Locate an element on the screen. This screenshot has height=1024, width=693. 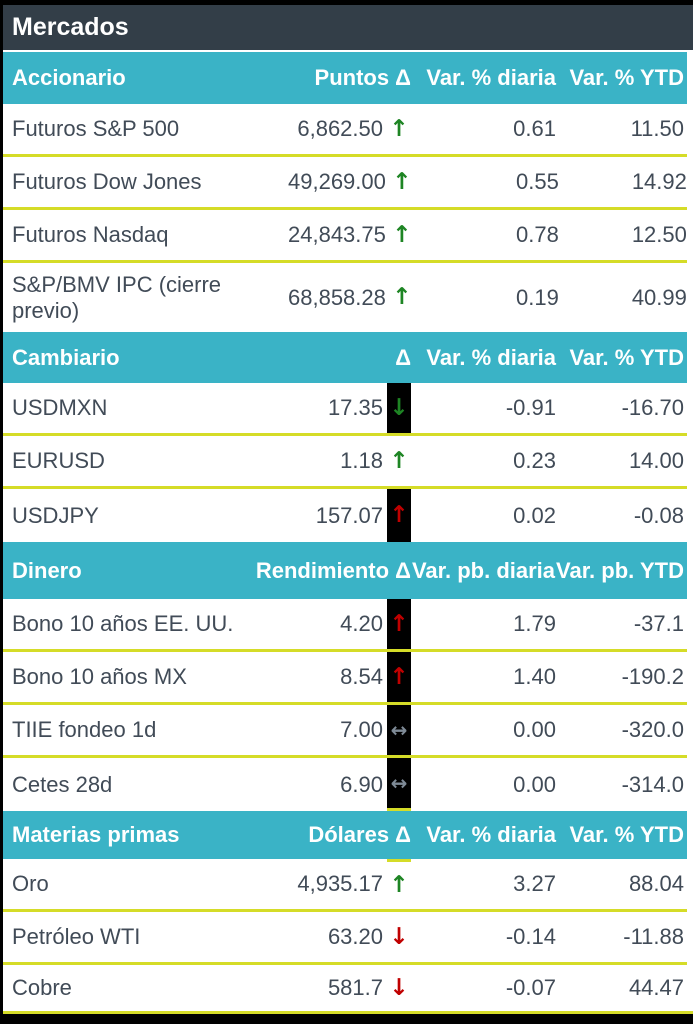
instrument-name: Cobre is located at coordinates (42, 988).